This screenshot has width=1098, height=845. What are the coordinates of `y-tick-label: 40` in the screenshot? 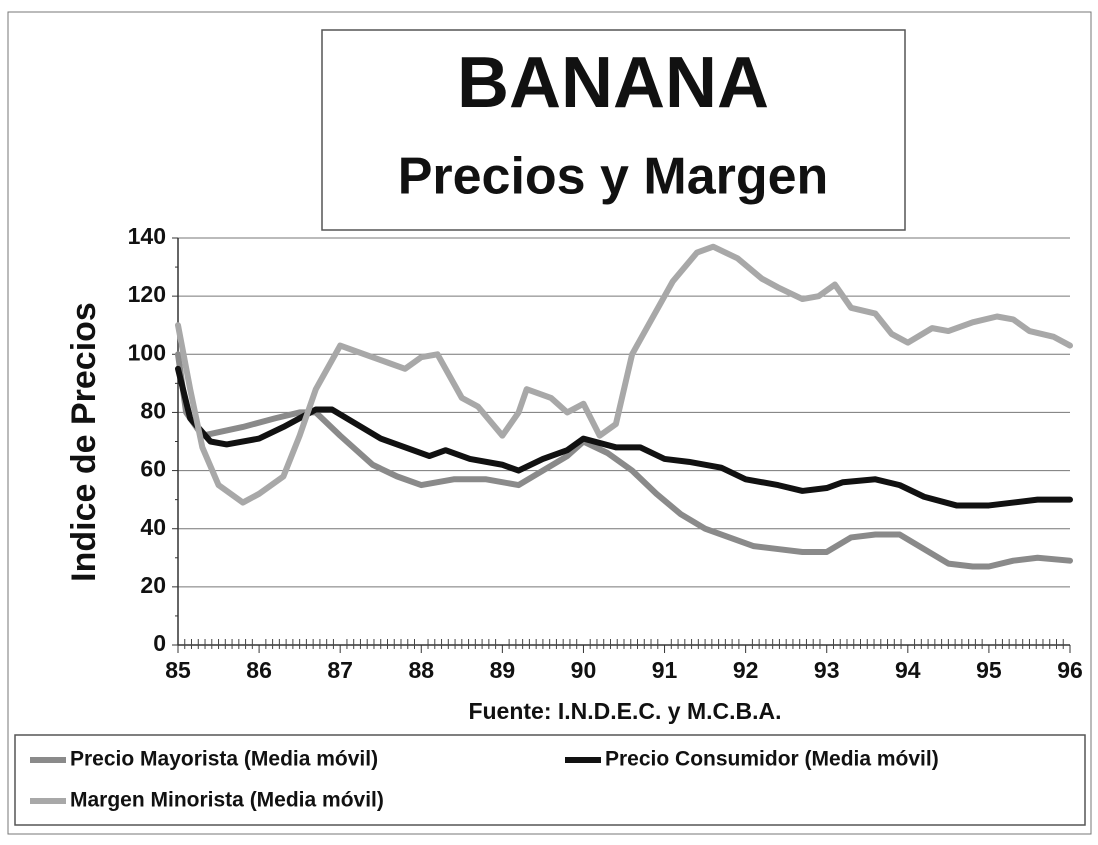 It's located at (153, 527).